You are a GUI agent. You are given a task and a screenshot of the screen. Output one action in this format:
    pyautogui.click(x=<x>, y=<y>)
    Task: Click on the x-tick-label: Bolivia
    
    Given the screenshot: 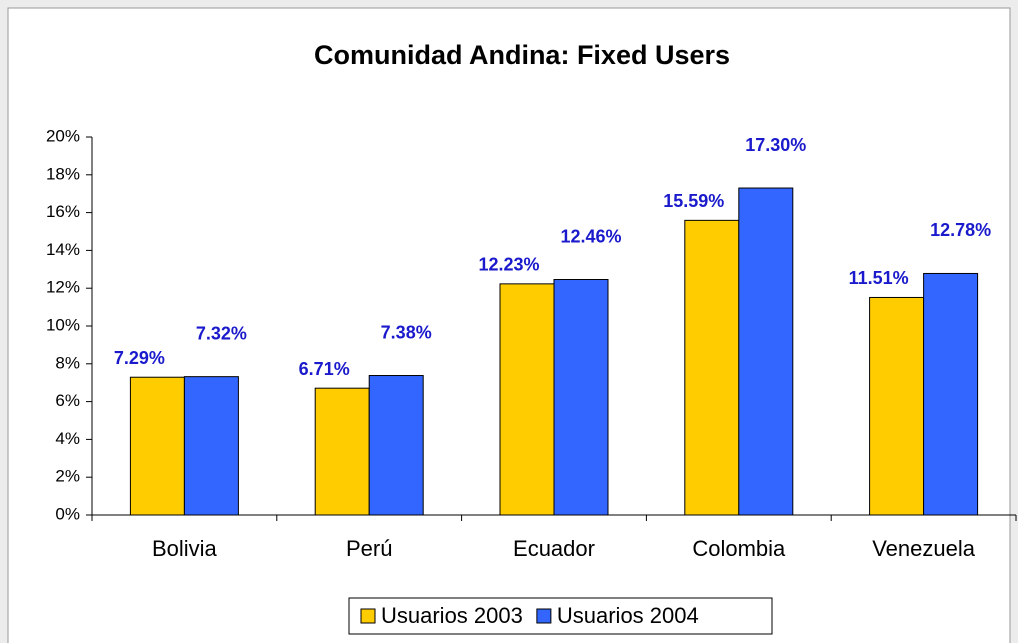 What is the action you would take?
    pyautogui.click(x=185, y=548)
    